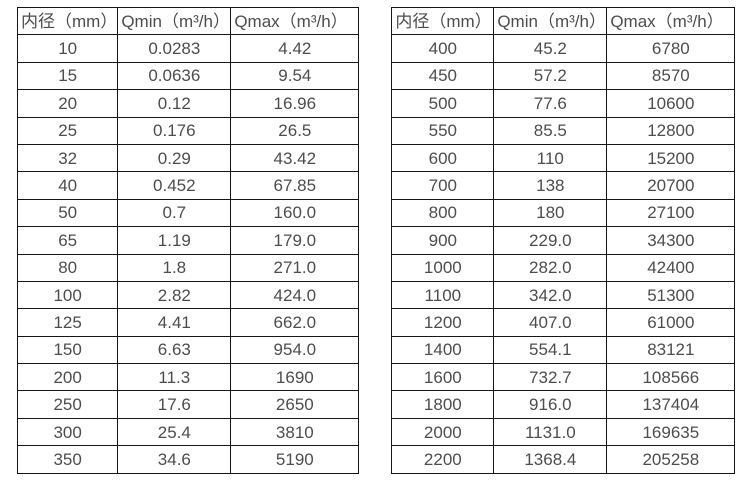  I want to click on table-cell: 9.54, so click(295, 76).